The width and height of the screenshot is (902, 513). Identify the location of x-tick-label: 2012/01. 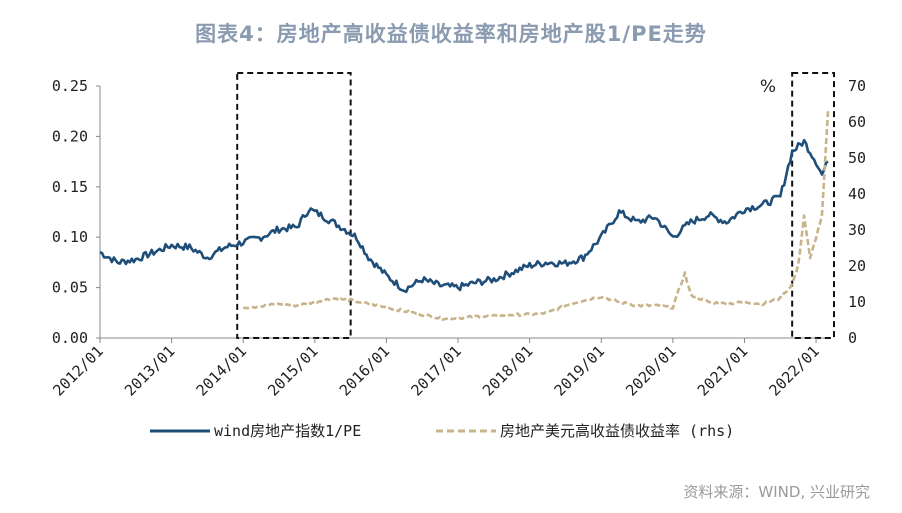
(77, 370).